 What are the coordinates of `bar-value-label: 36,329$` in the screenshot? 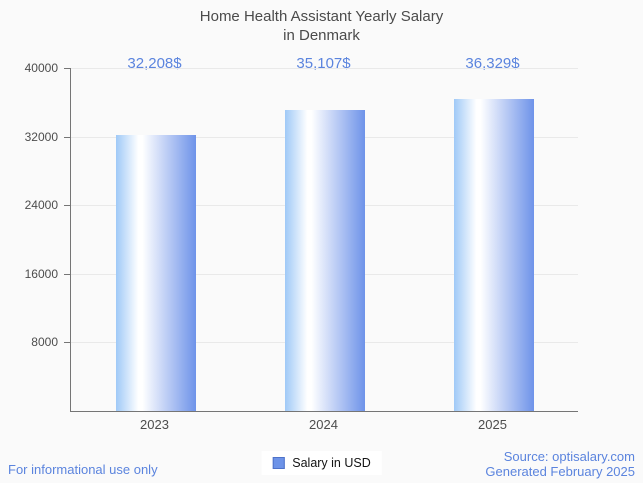 It's located at (492, 63).